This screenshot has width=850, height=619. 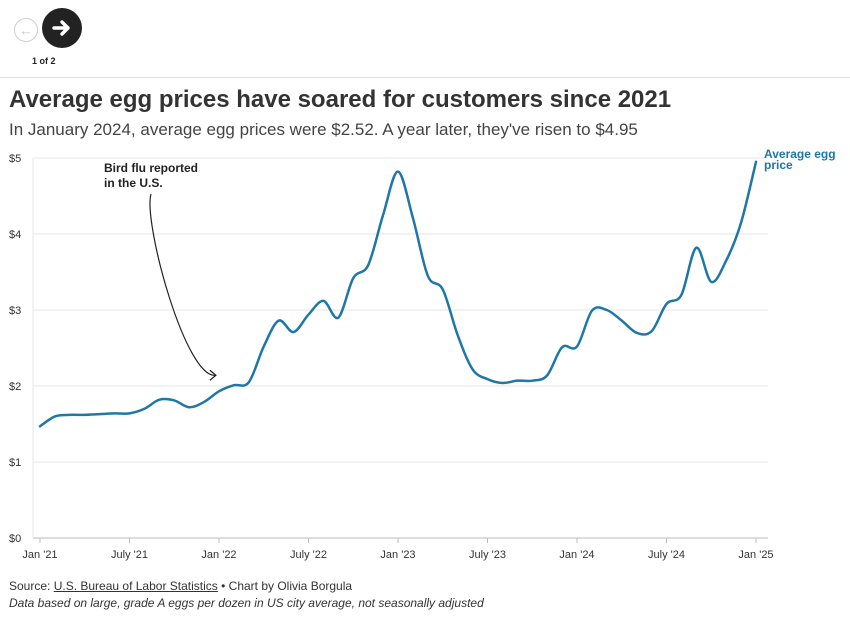 I want to click on annotation-arrowhead, so click(x=213, y=375).